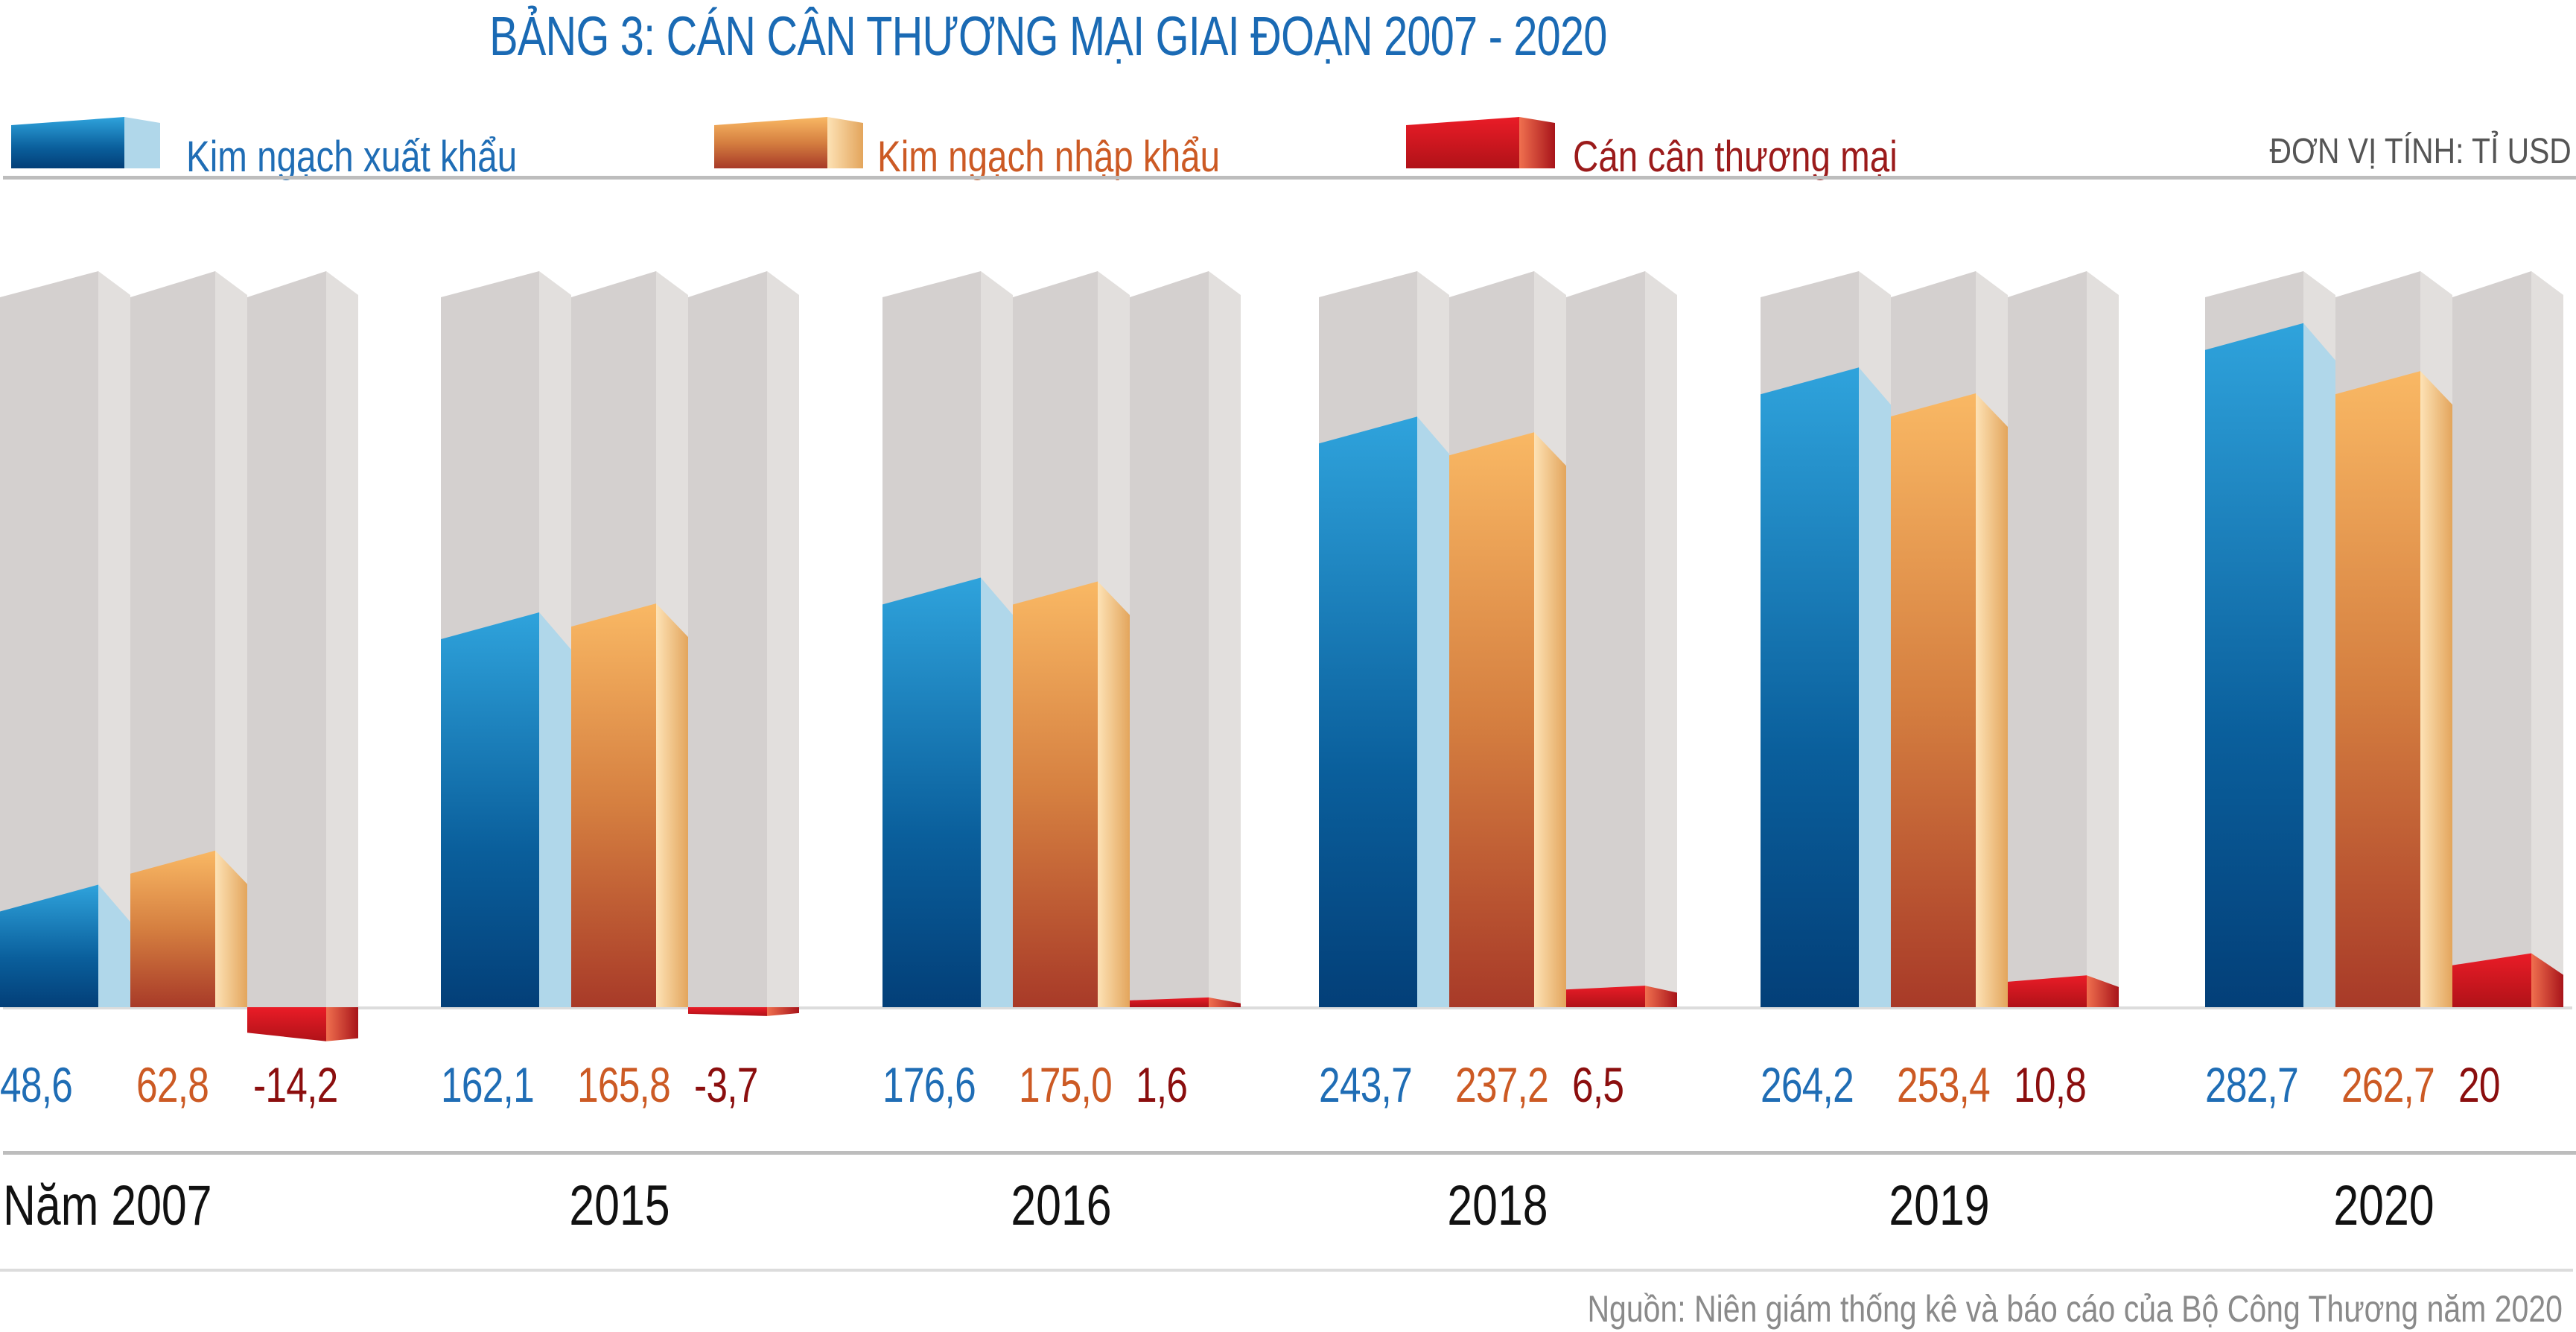  Describe the element at coordinates (1366, 1085) in the screenshot. I see `value-label-export: 243,7` at that location.